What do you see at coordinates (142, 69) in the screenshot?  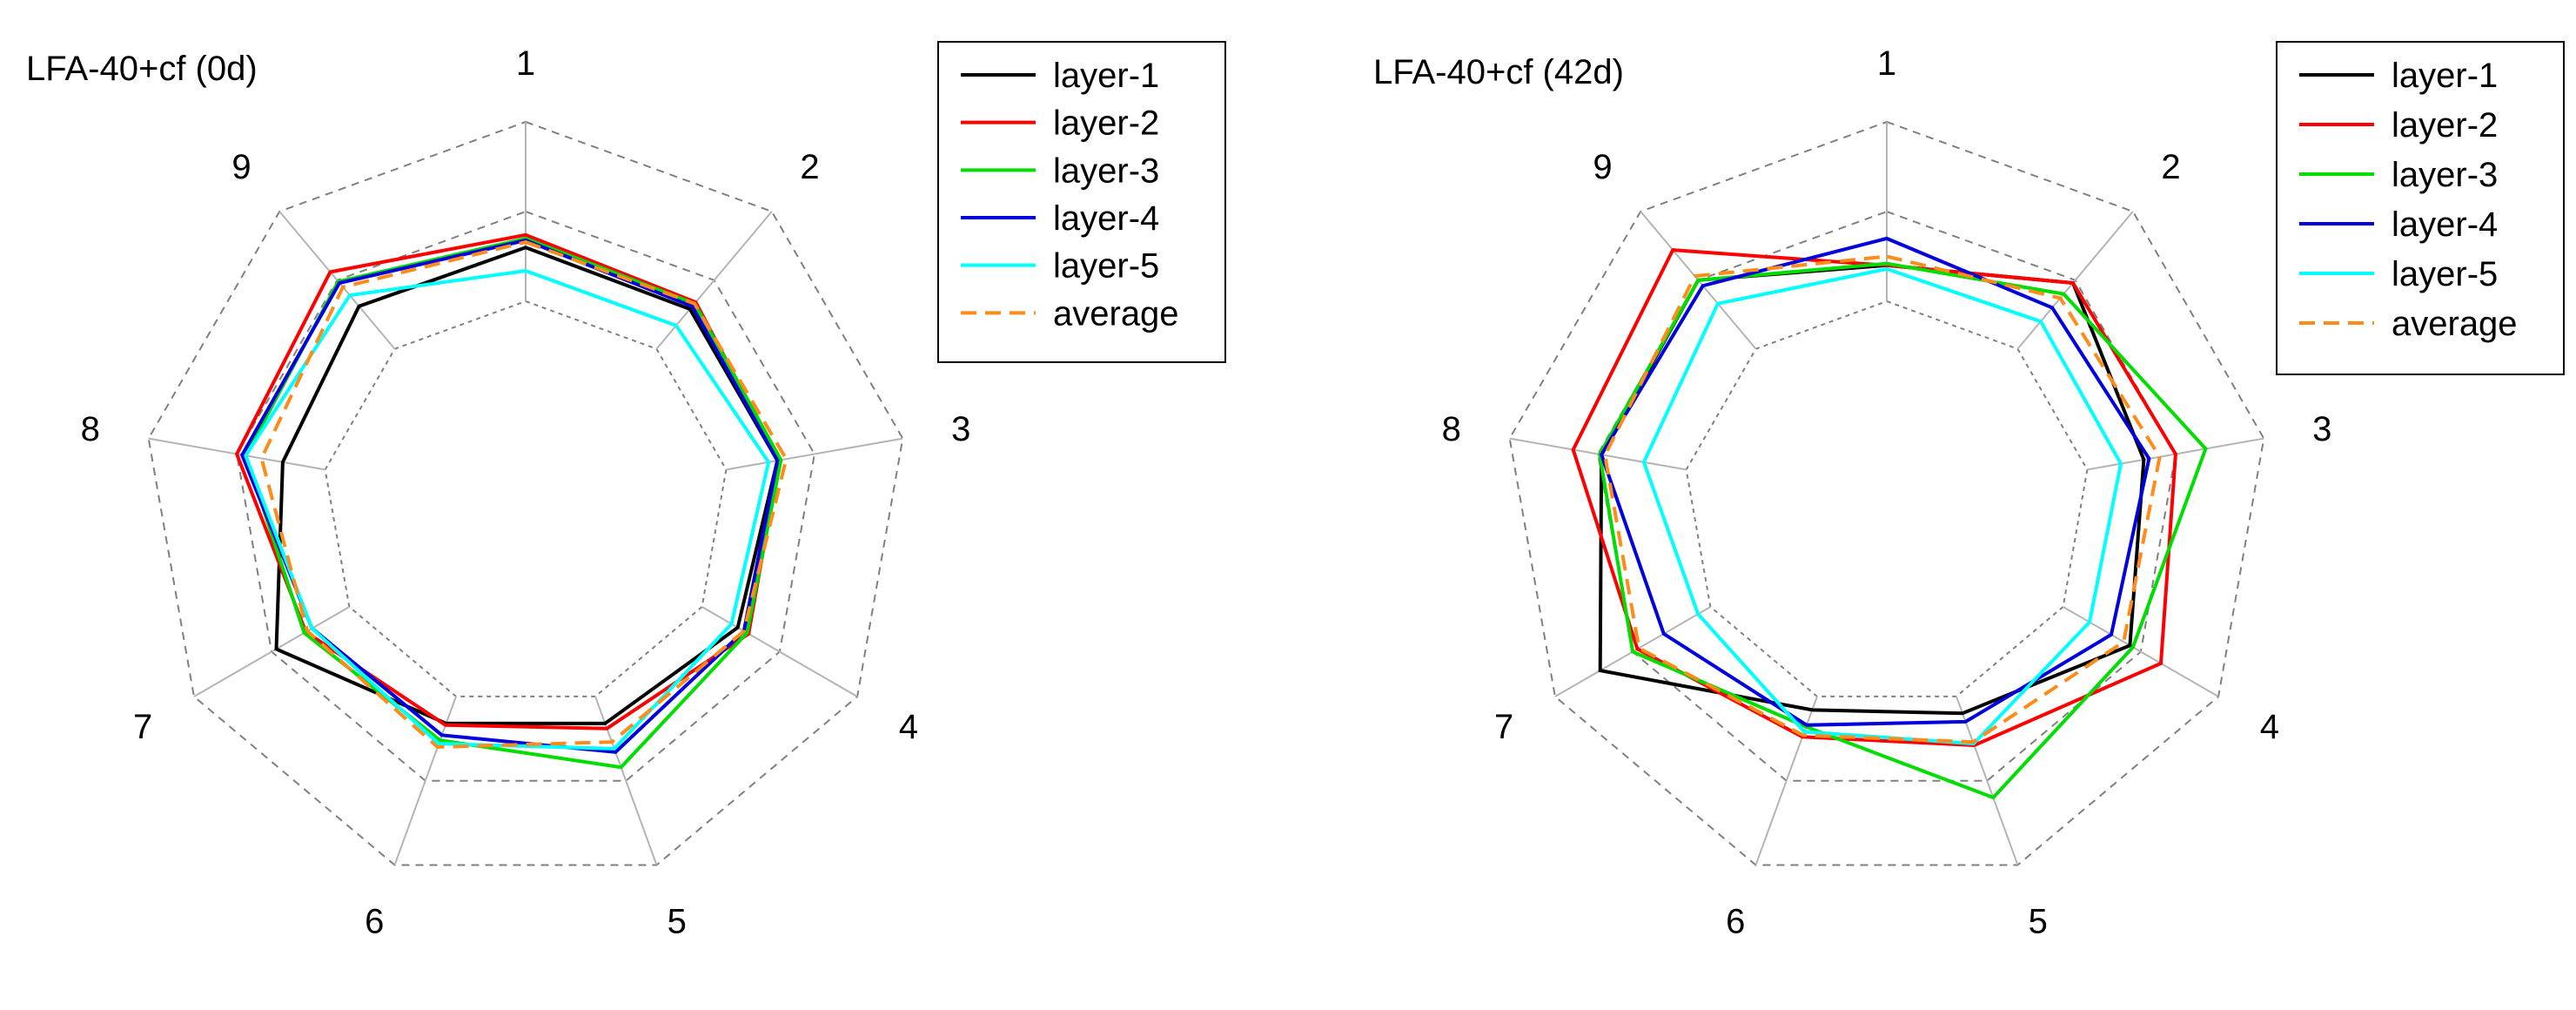 I see `chart-title: LFA-40+cf (0d)` at bounding box center [142, 69].